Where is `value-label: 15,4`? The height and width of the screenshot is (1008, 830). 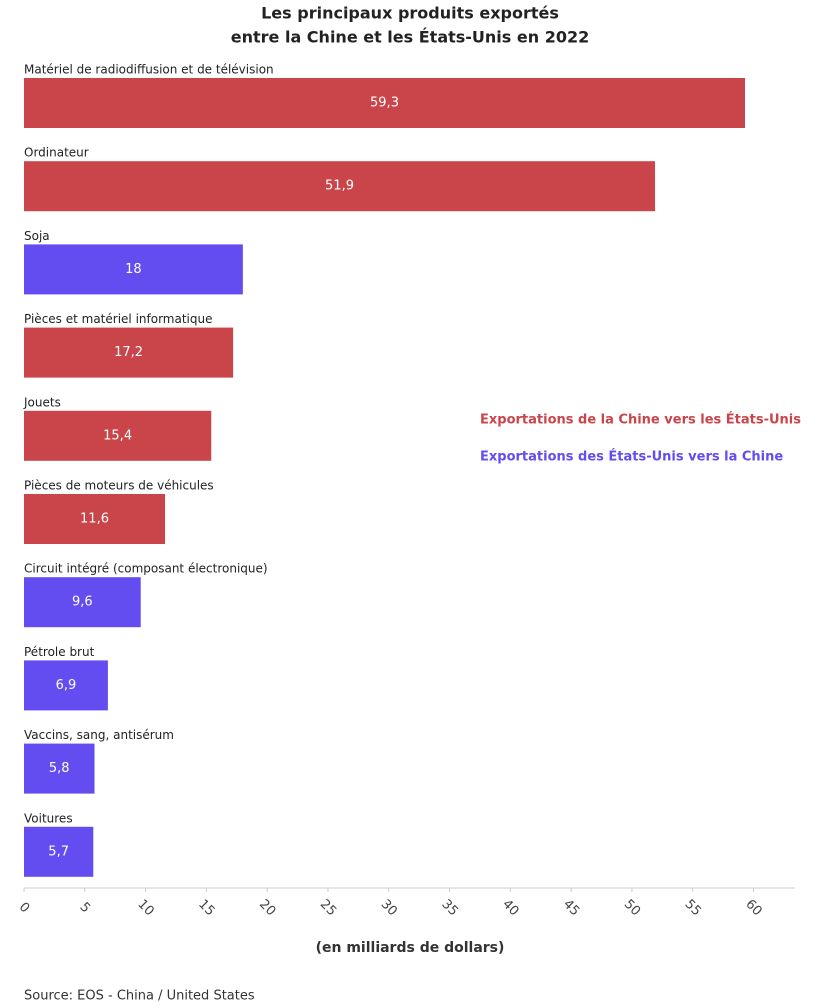 value-label: 15,4 is located at coordinates (117, 435).